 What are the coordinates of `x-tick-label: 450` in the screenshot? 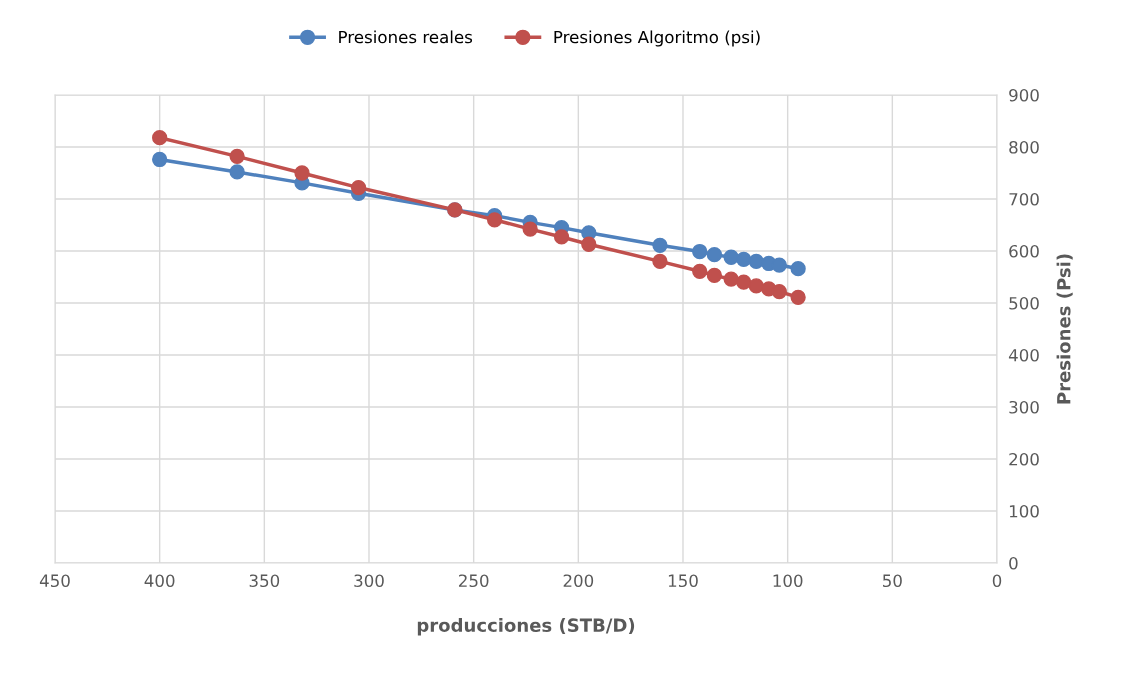 It's located at (54, 581).